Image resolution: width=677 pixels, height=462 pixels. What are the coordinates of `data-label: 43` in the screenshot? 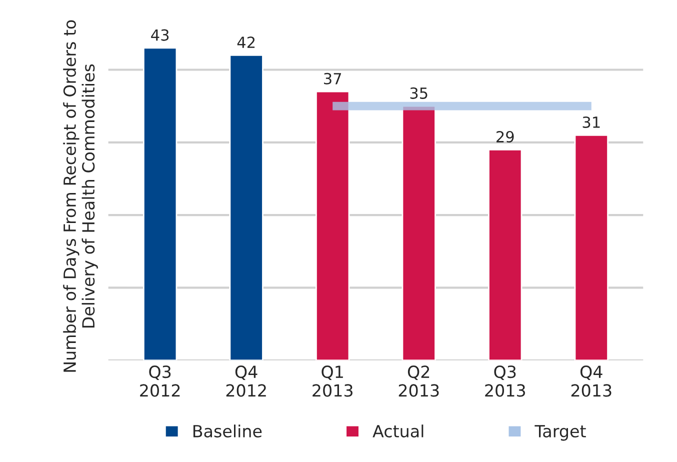 It's located at (160, 35).